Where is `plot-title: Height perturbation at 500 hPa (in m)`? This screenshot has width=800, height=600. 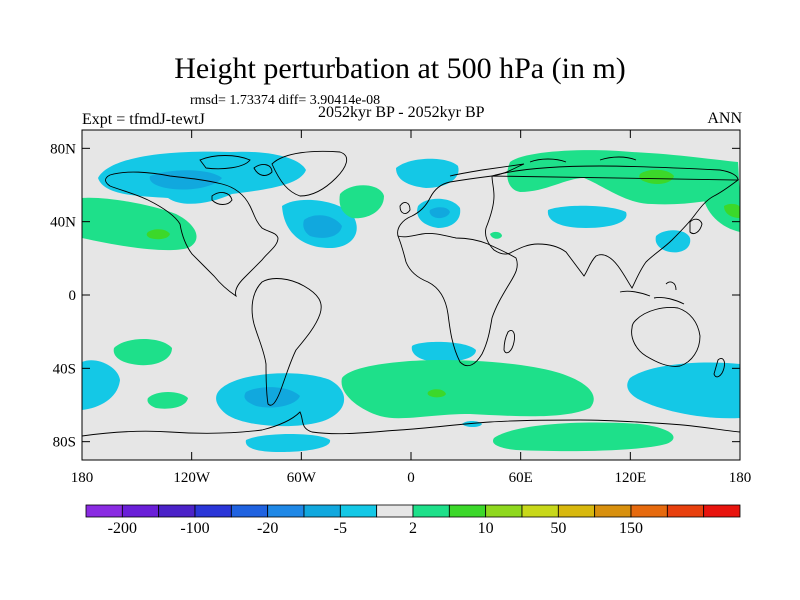
plot-title: Height perturbation at 500 hPa (in m) is located at coordinates (400, 68).